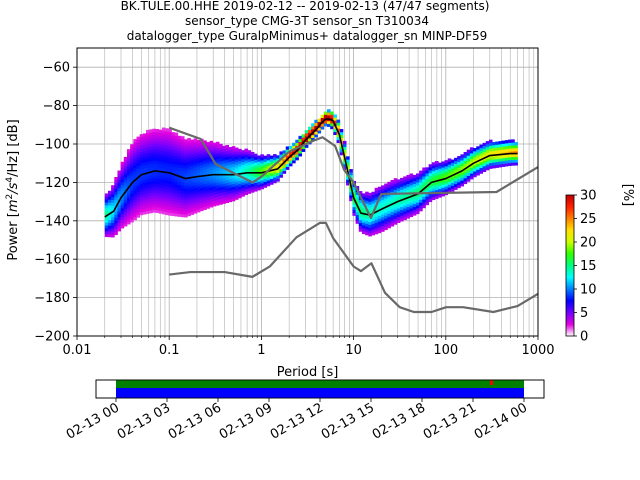  I want to click on x-axis-label: Period [s], so click(308, 372).